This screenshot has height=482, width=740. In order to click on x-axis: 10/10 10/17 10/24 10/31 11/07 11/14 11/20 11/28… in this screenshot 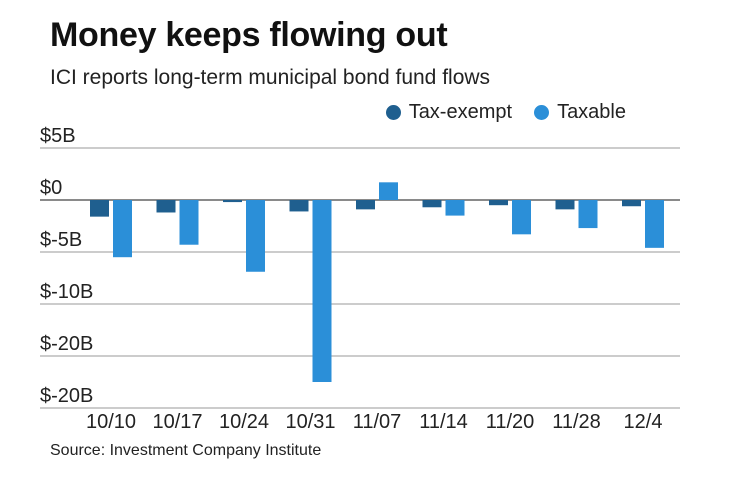, I will do `click(374, 422)`.